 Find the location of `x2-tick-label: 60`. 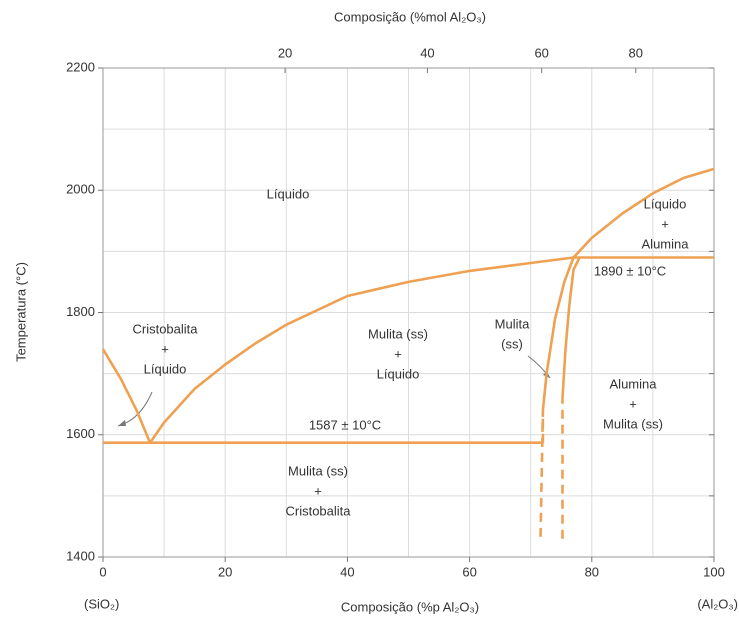

x2-tick-label: 60 is located at coordinates (541, 52).